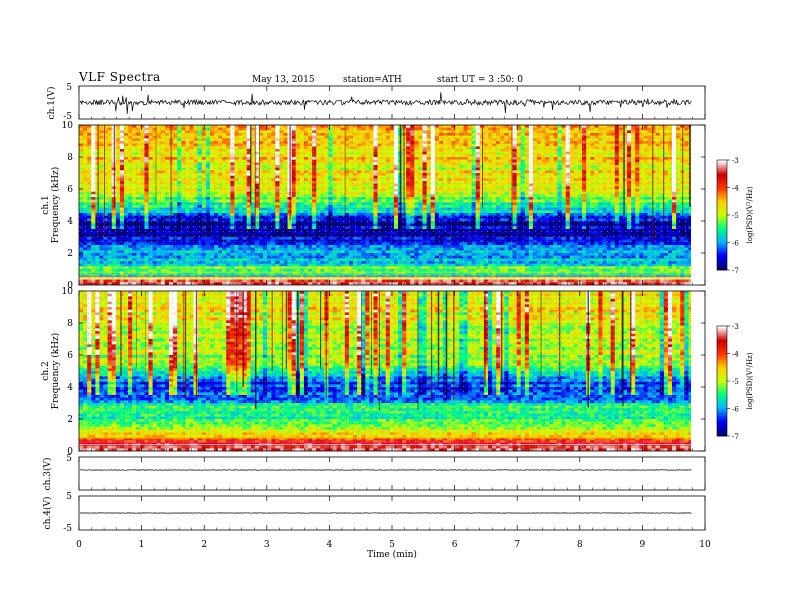 This screenshot has width=792, height=612. Describe the element at coordinates (120, 77) in the screenshot. I see `chart-title: VLF Spectra` at that location.